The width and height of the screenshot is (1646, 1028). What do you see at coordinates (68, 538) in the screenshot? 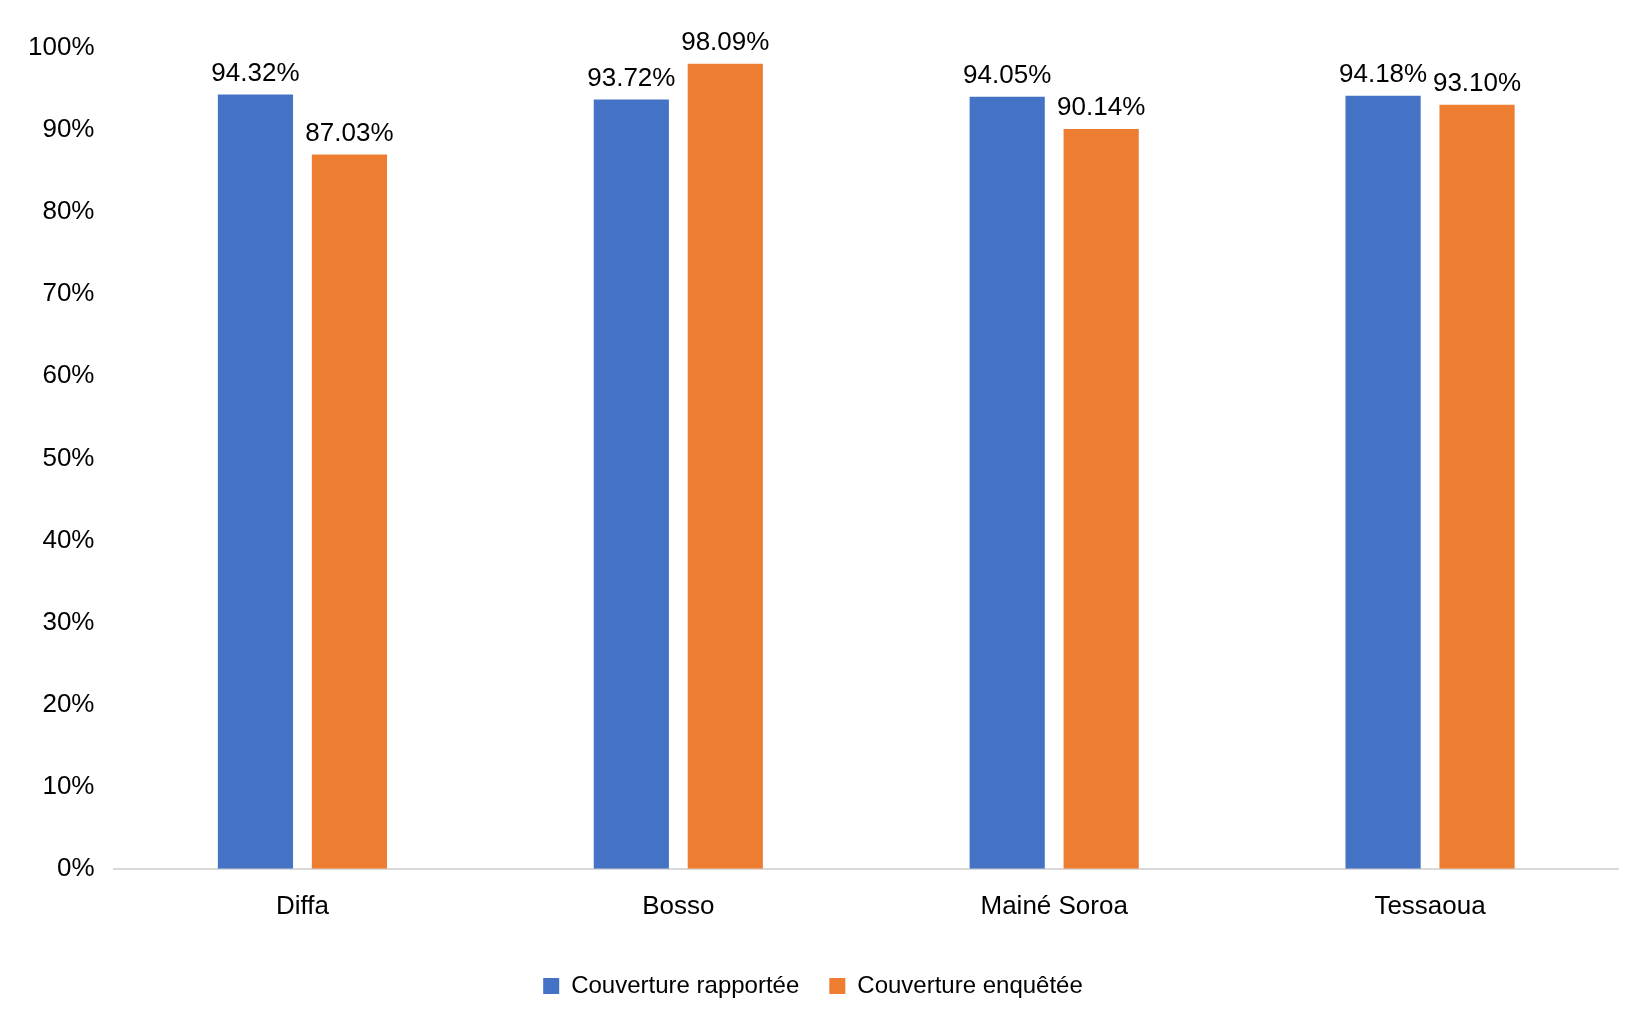
I see `y-tick-label: 40%` at bounding box center [68, 538].